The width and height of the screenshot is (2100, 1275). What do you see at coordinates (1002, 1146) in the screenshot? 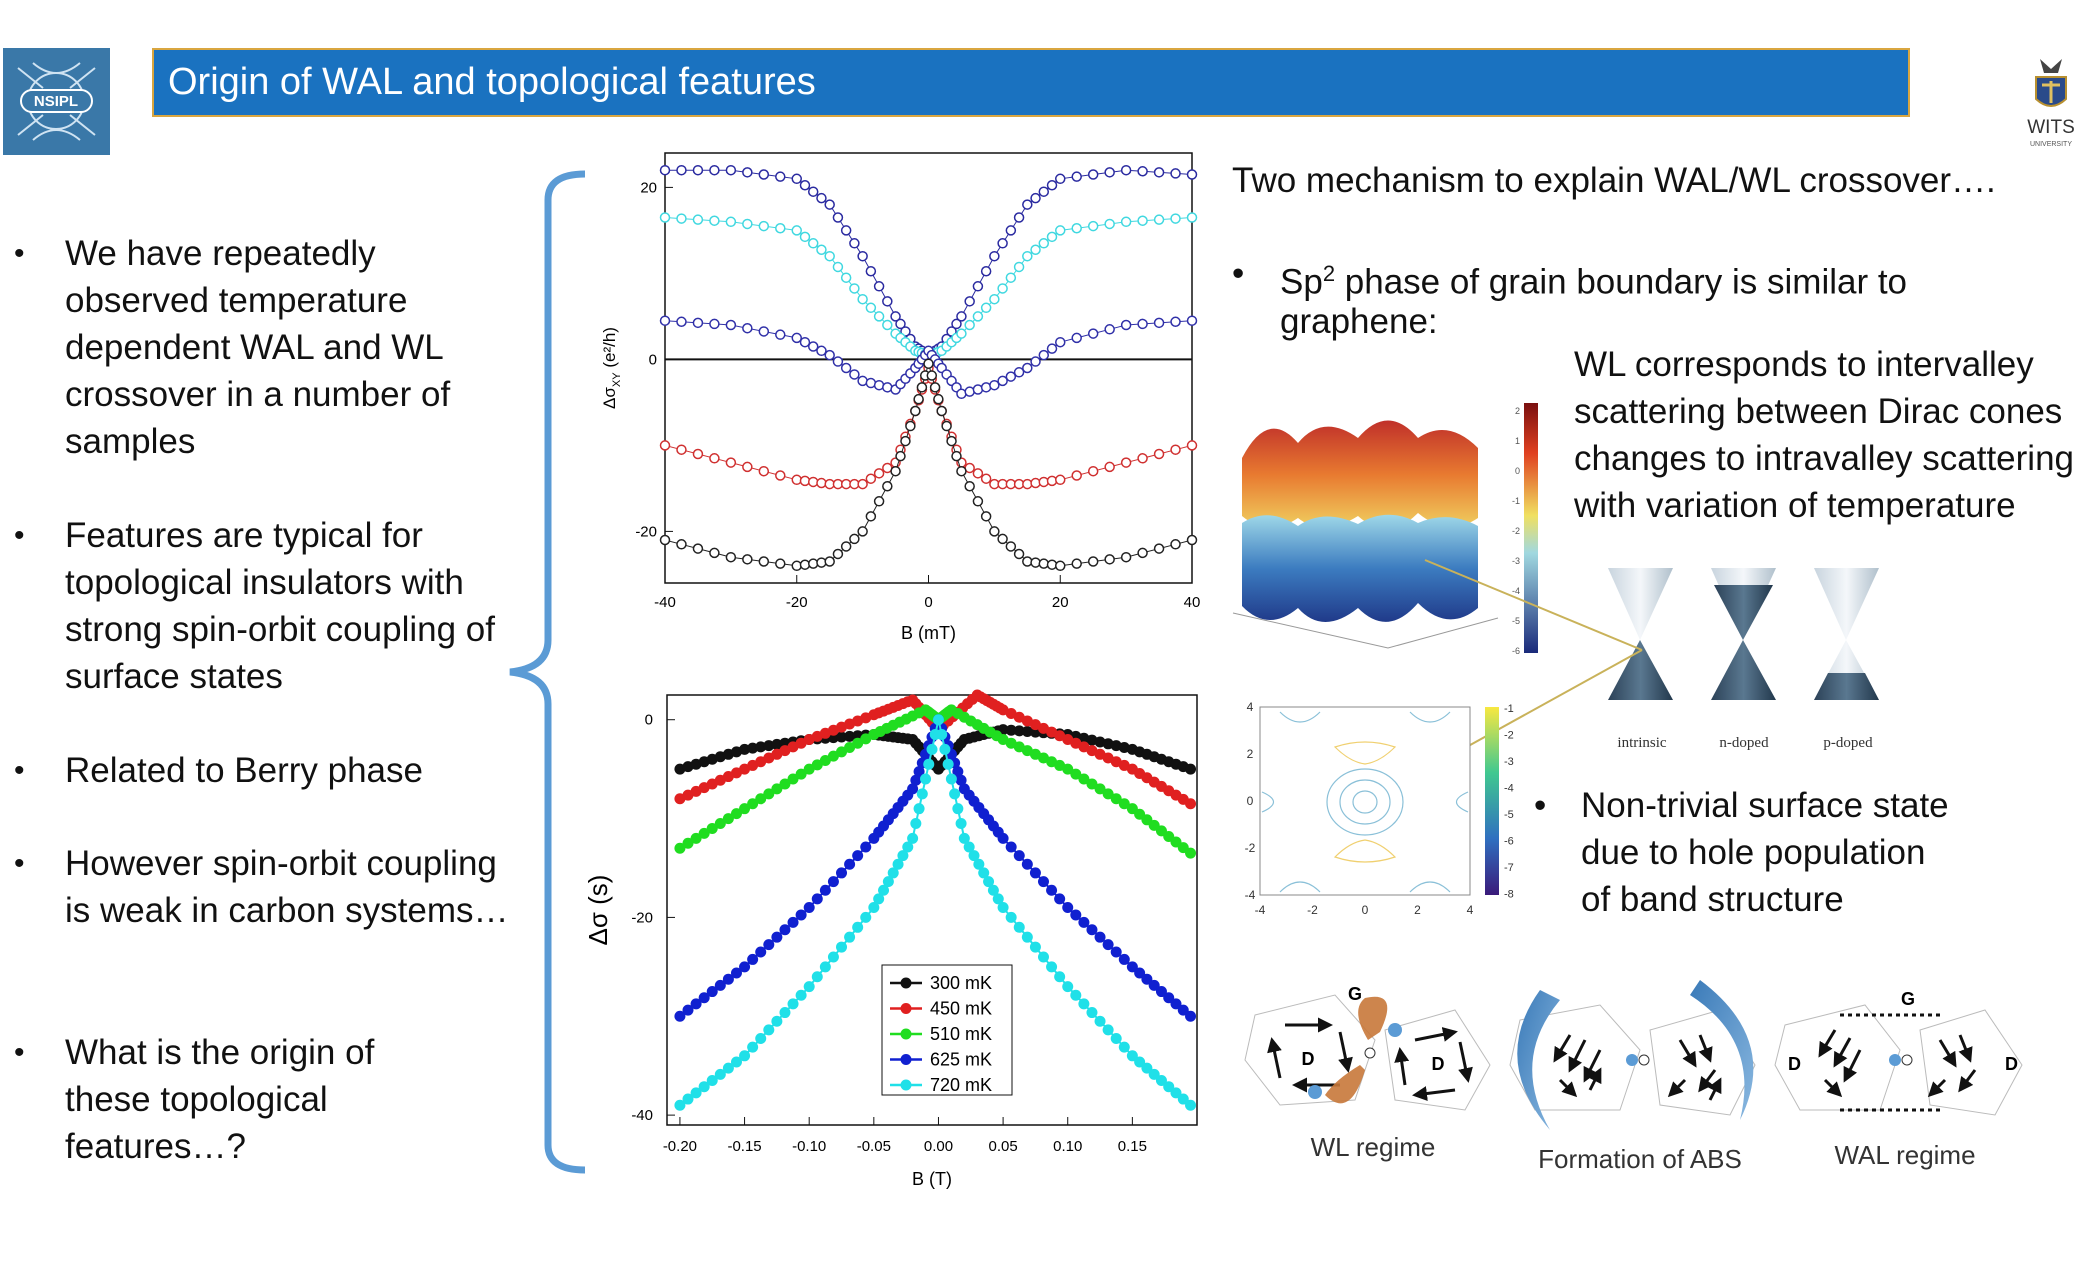
I see `x-tick-label: 0.05` at bounding box center [1002, 1146].